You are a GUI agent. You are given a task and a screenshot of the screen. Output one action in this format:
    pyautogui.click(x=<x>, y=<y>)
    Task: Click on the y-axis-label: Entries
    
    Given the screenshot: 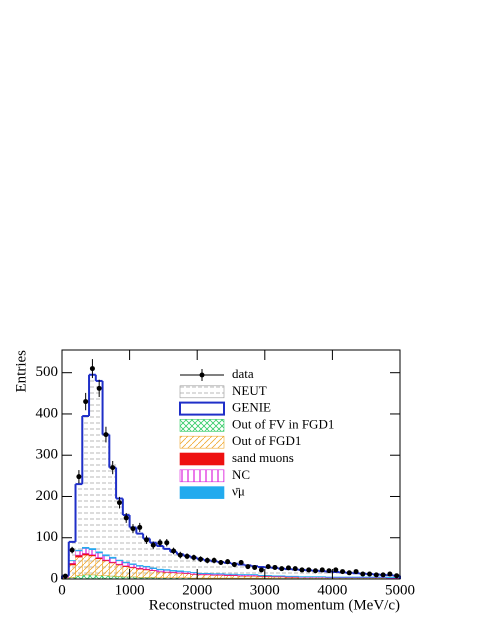 What is the action you would take?
    pyautogui.click(x=21, y=371)
    